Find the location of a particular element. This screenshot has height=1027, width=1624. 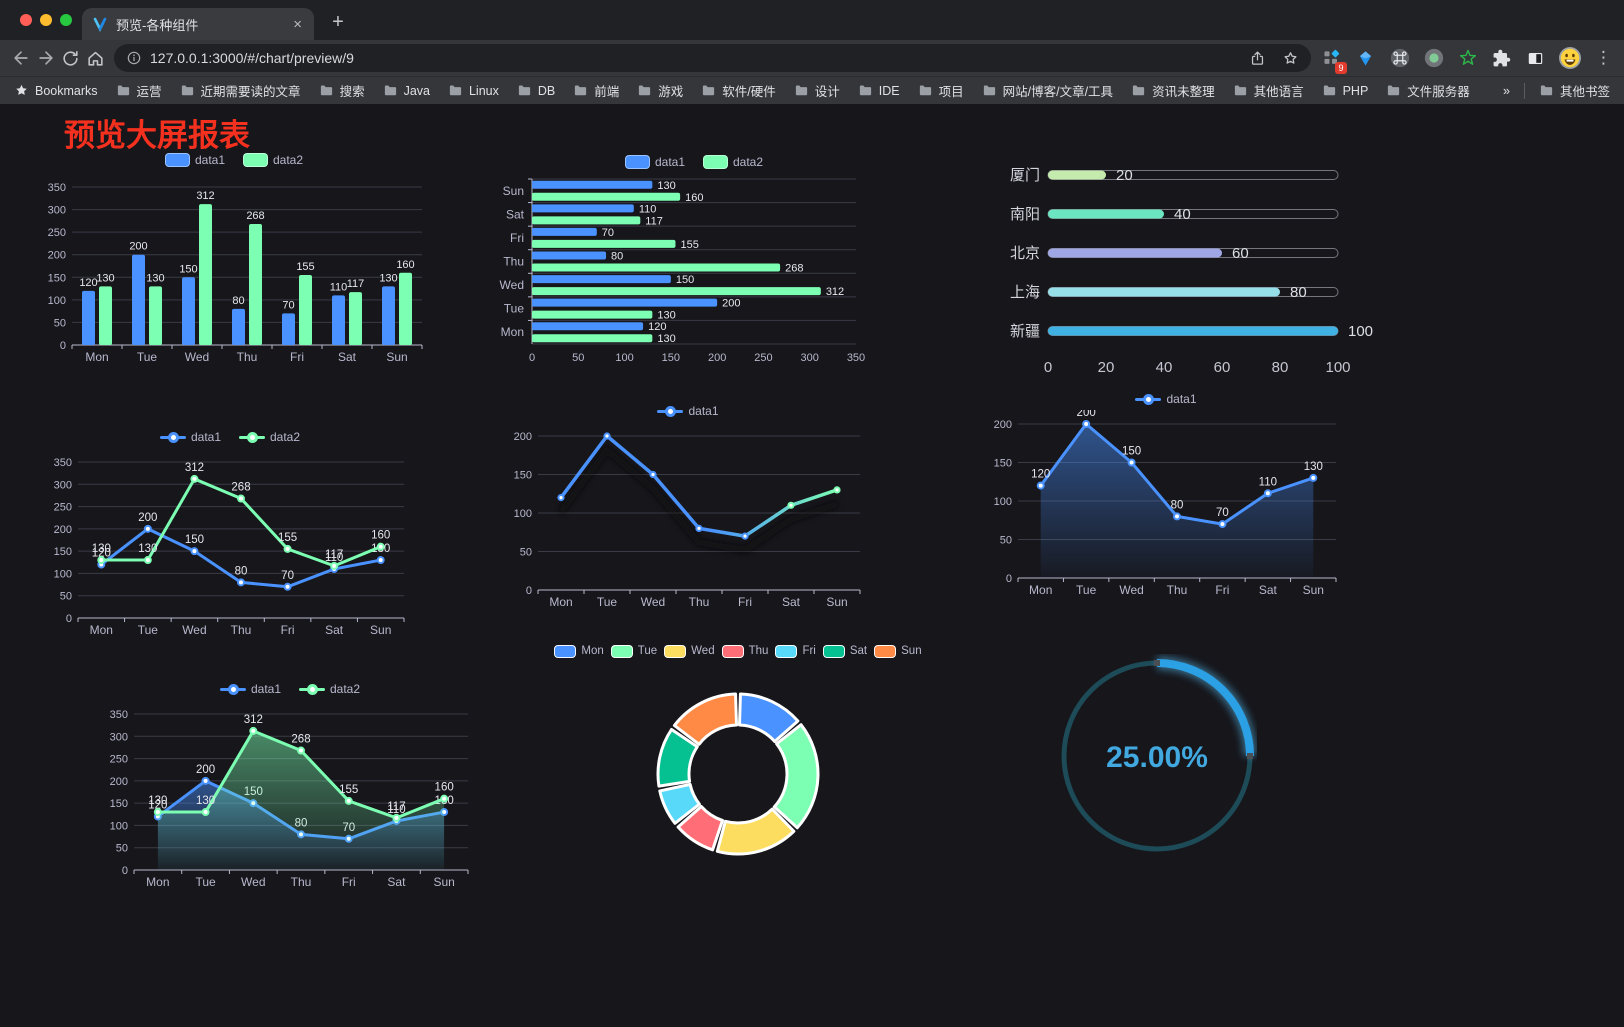

bookmark-label: 运营 is located at coordinates (149, 92).